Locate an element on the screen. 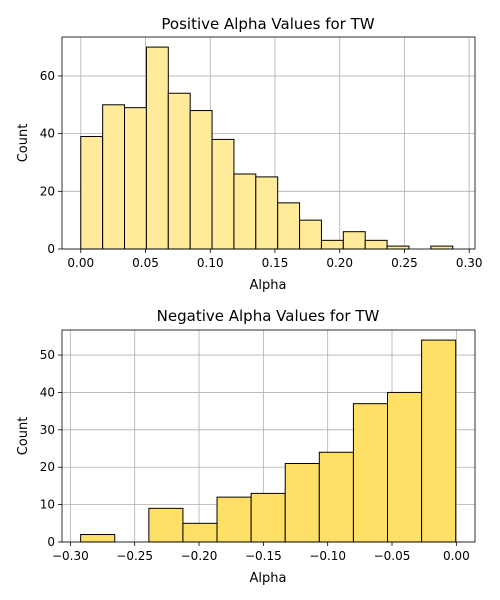  x-ticks: 0.00 0.05 0.10 0.15 0.20 0.25 0.30 is located at coordinates (275, 259).